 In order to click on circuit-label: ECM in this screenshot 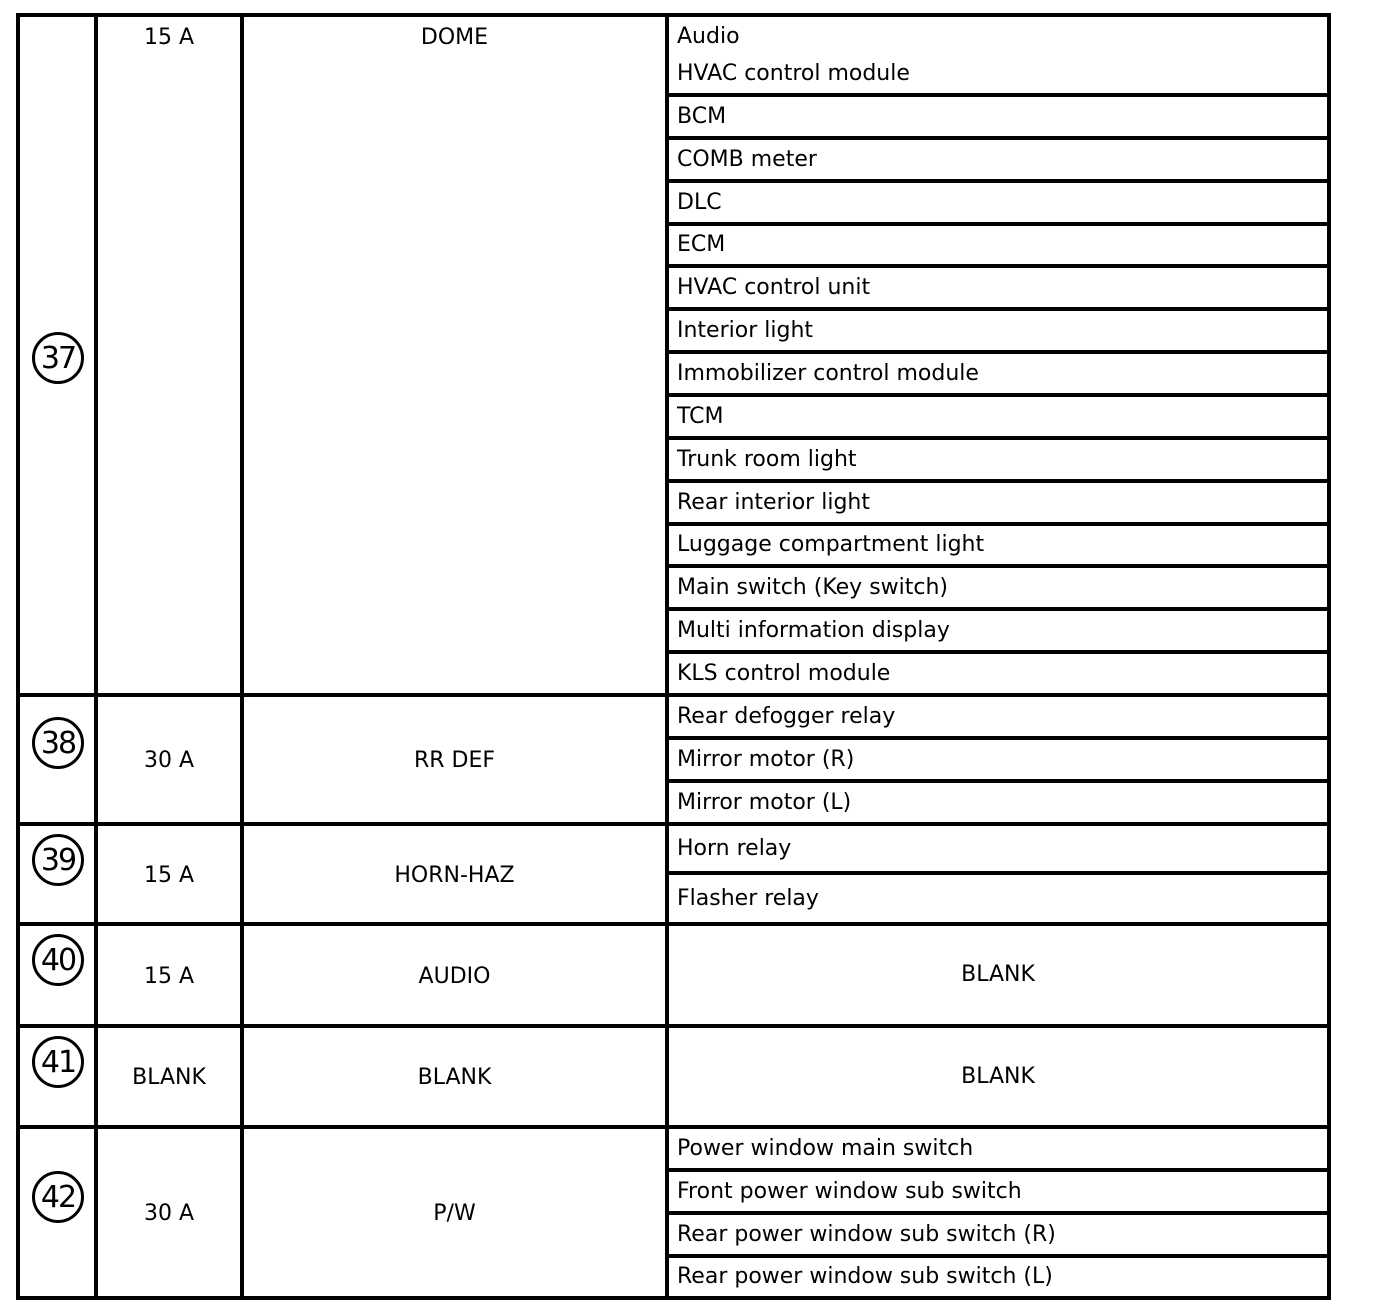, I will do `click(701, 244)`.